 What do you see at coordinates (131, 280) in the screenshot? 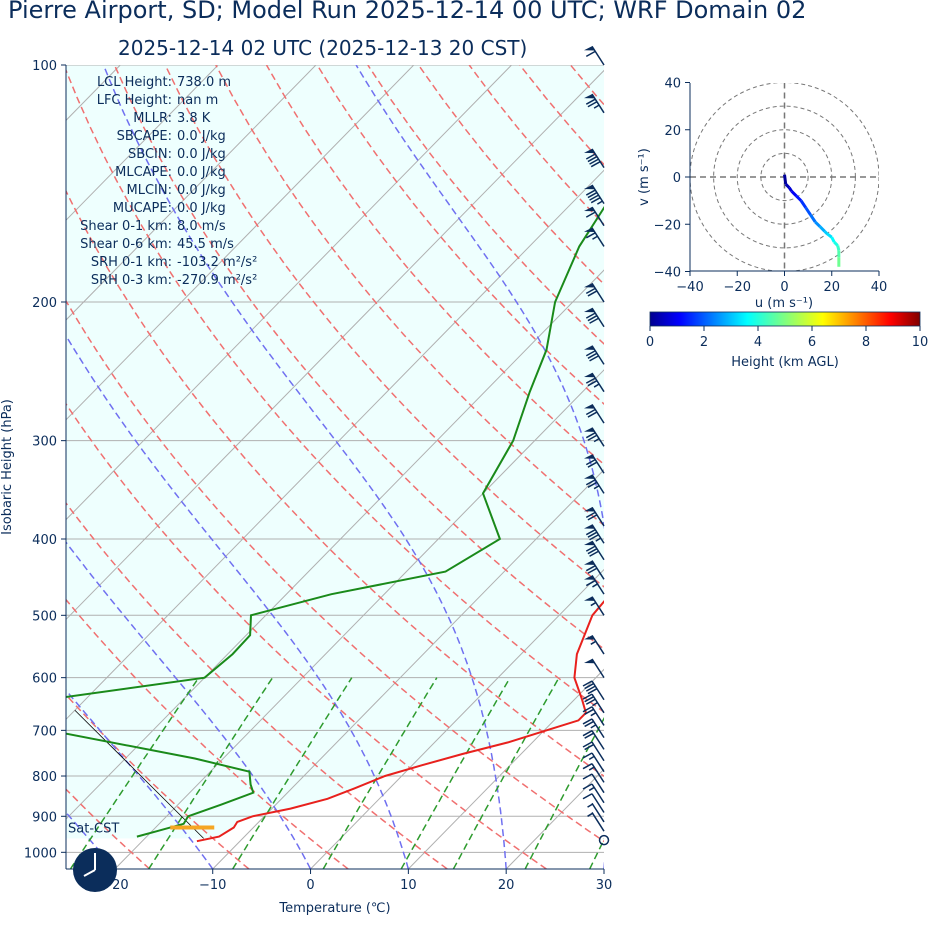
I see `param-label: SRH 0-3 km:` at bounding box center [131, 280].